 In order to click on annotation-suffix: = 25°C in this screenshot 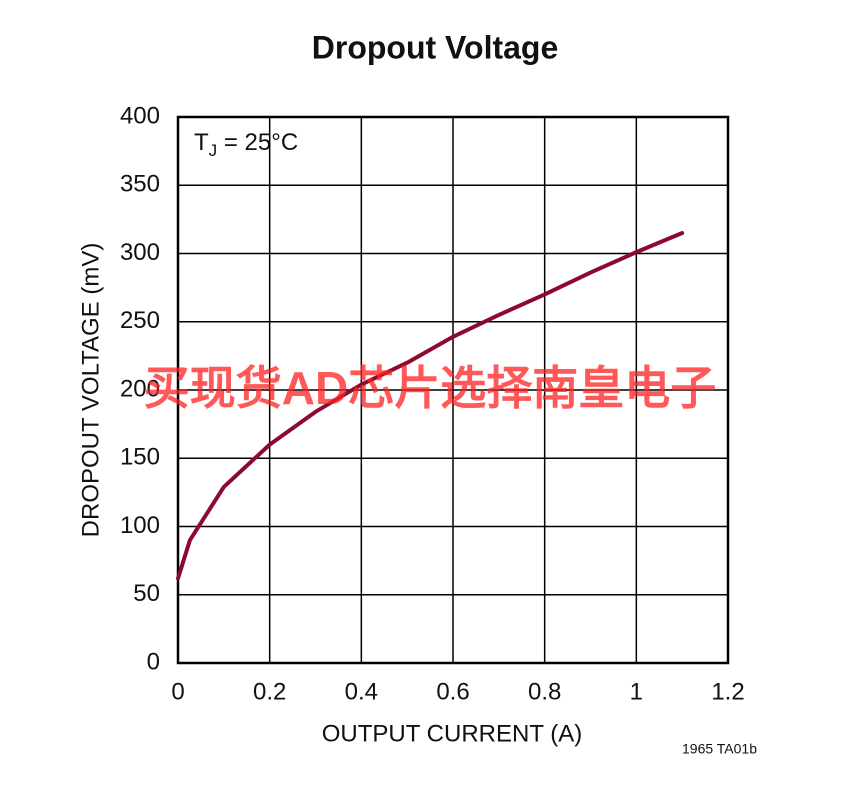, I will do `click(257, 142)`.